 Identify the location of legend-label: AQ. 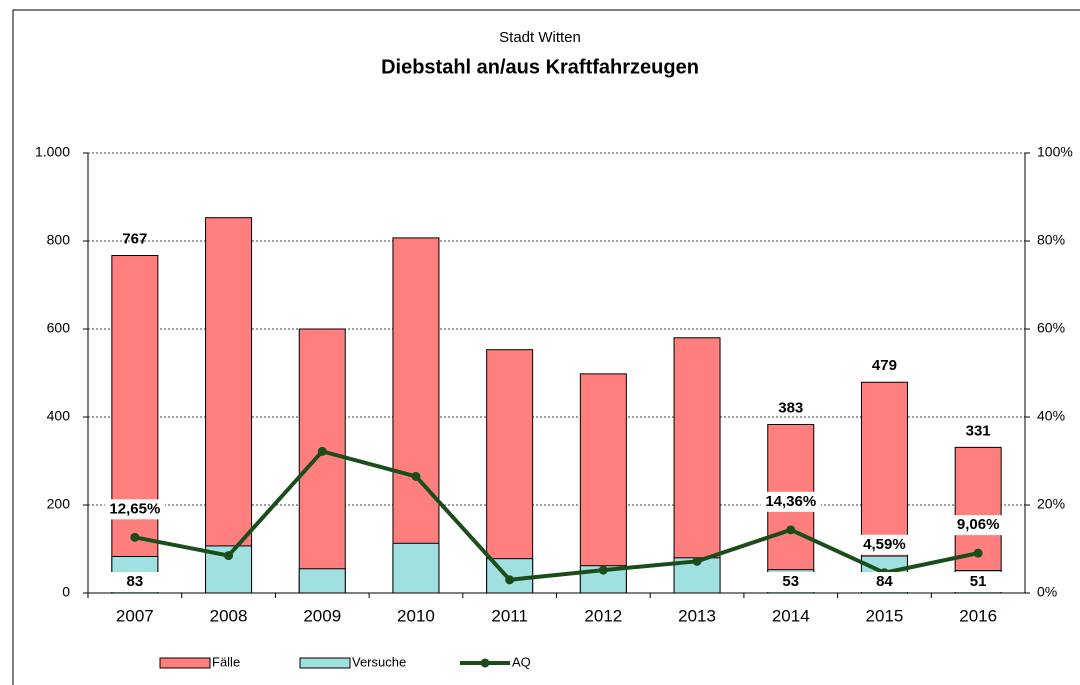
(521, 661).